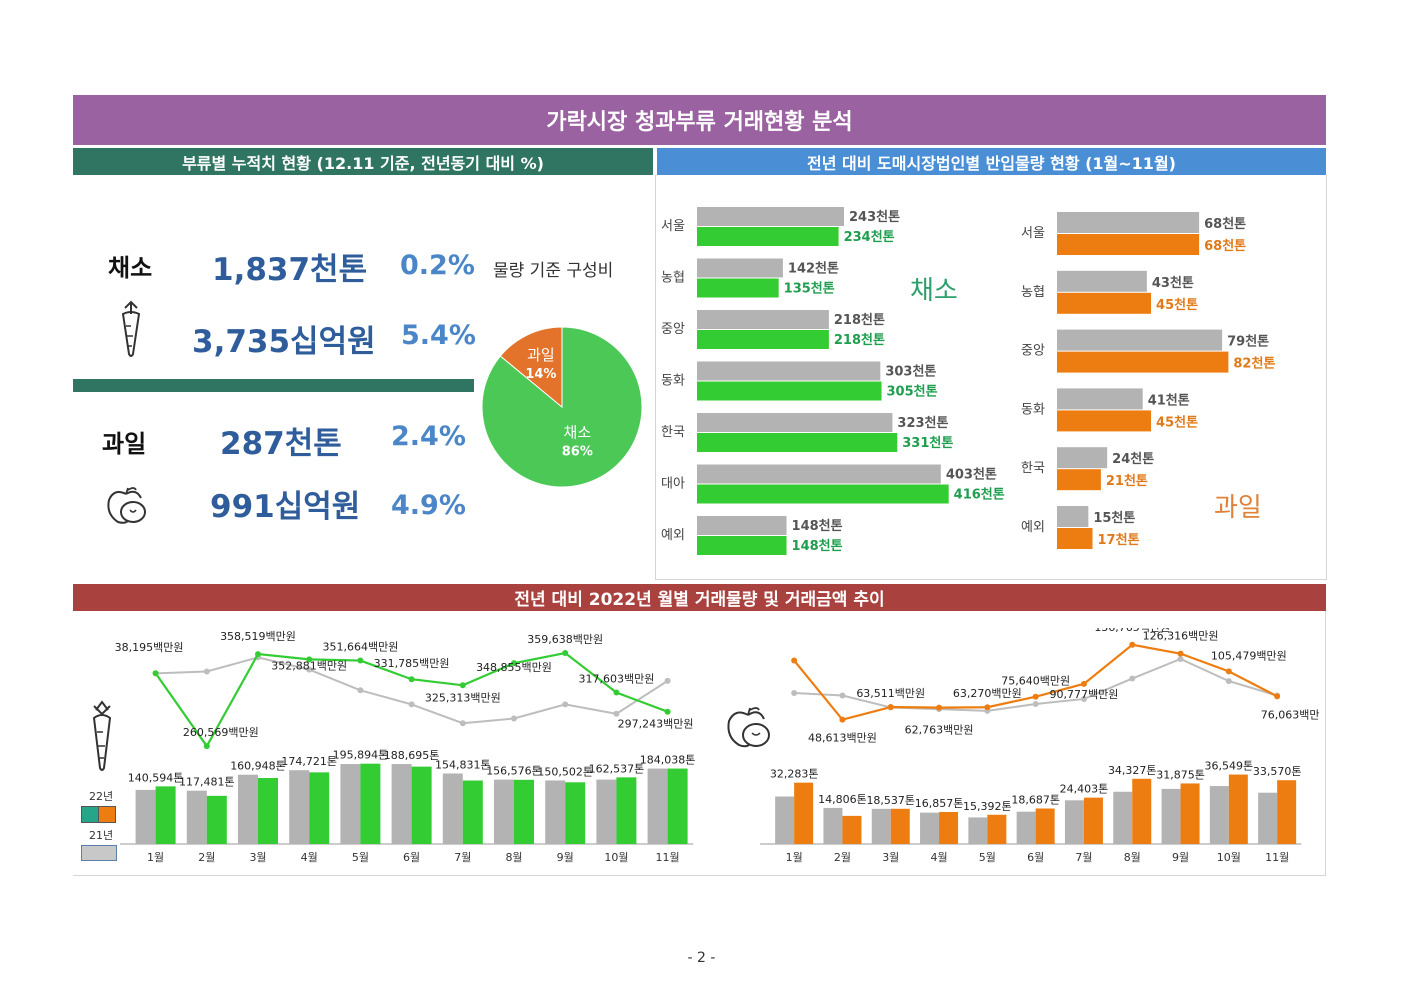 The height and width of the screenshot is (992, 1403). Describe the element at coordinates (155, 857) in the screenshot. I see `month-label: 1월` at that location.